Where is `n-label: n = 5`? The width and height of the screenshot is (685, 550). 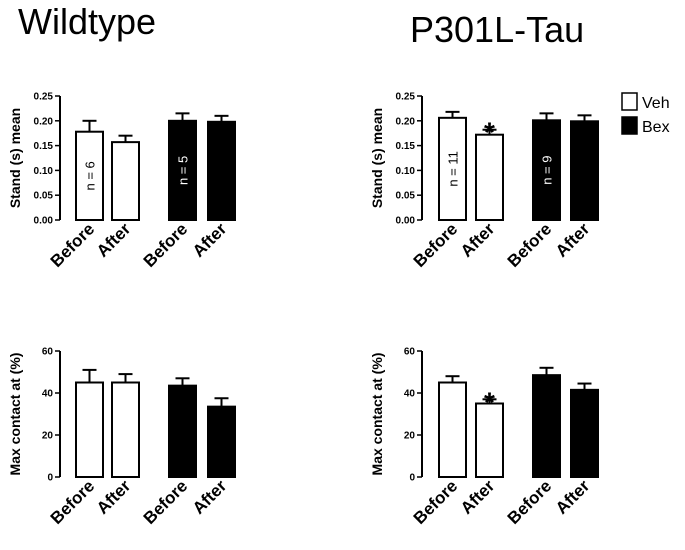 n-label: n = 5 is located at coordinates (183, 170).